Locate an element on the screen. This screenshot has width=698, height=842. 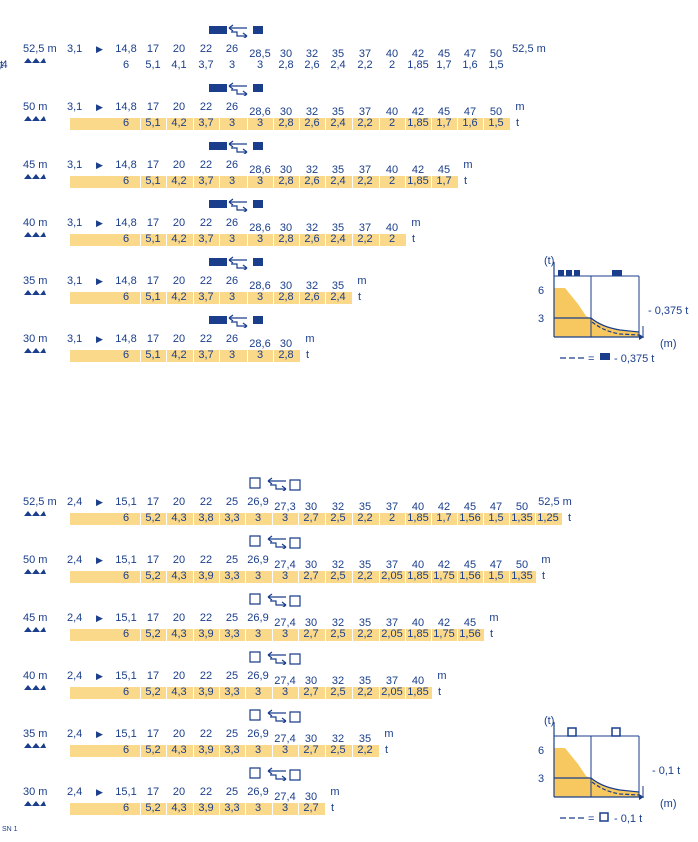
jib-length: 45 m is located at coordinates (35, 618).